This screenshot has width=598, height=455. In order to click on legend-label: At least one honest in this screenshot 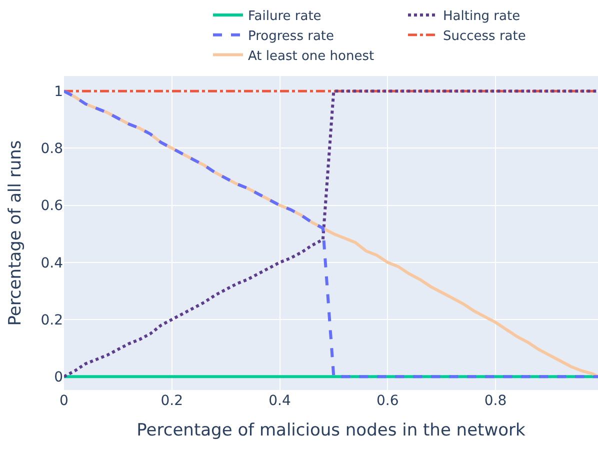, I will do `click(311, 56)`.